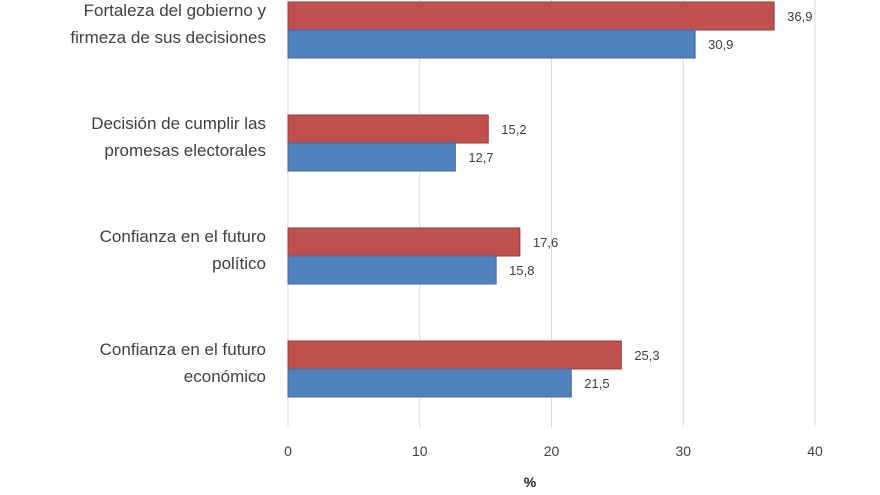 The image size is (880, 495). Describe the element at coordinates (175, 10) in the screenshot. I see `category-label: Fortaleza del gobierno y` at that location.